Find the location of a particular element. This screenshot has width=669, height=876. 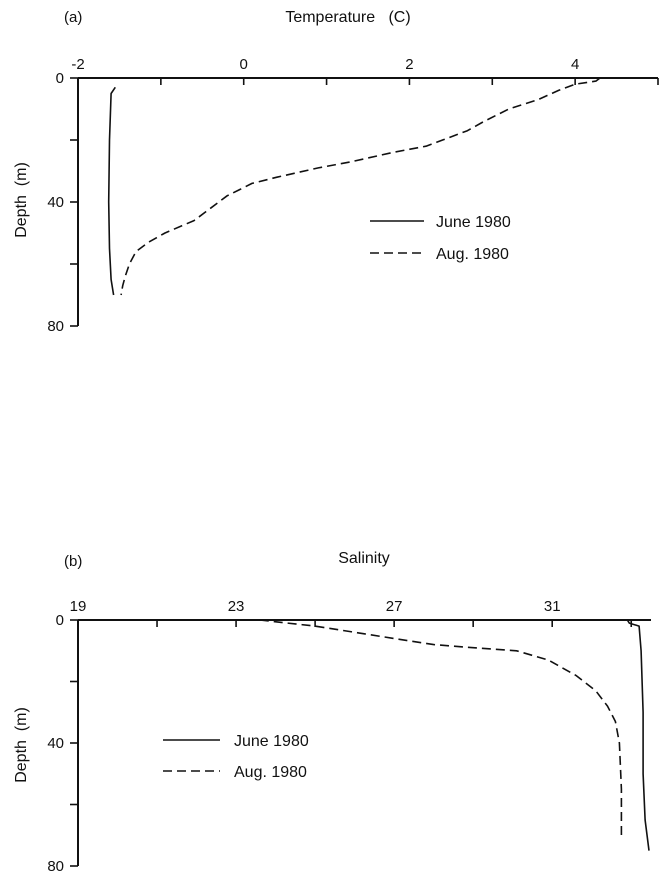

panel-b-title: Salinity is located at coordinates (364, 558).